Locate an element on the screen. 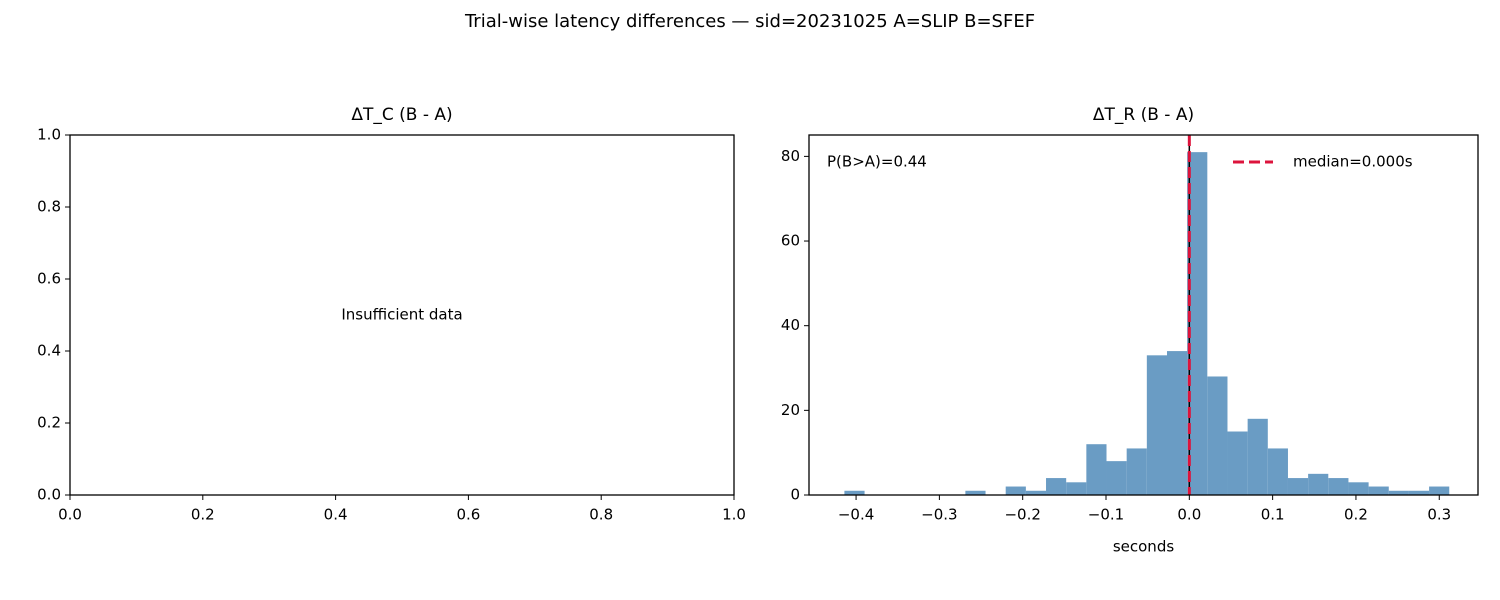 The width and height of the screenshot is (1500, 600). y-tick-label: 0.2 is located at coordinates (49, 423).